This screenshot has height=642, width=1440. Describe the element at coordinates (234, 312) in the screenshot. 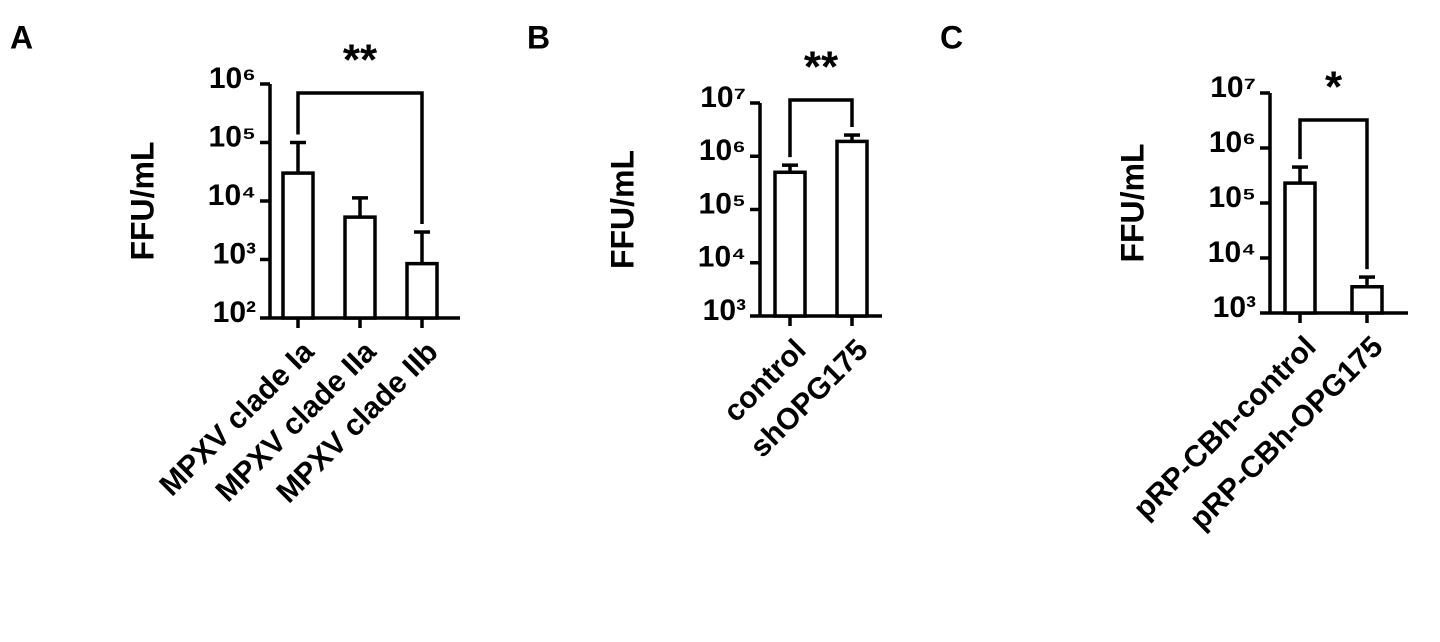

I see `y-tick-label: 10²` at that location.